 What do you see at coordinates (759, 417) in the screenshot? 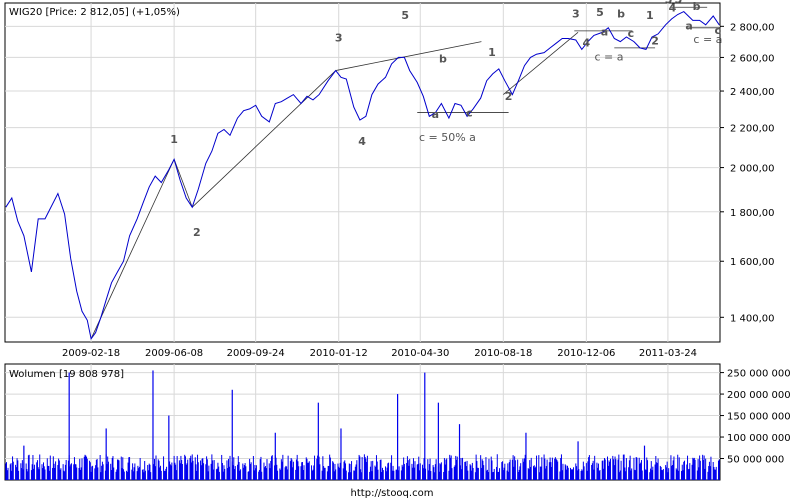
I see `volume-y-tick-label: 150 000 000` at bounding box center [759, 417].